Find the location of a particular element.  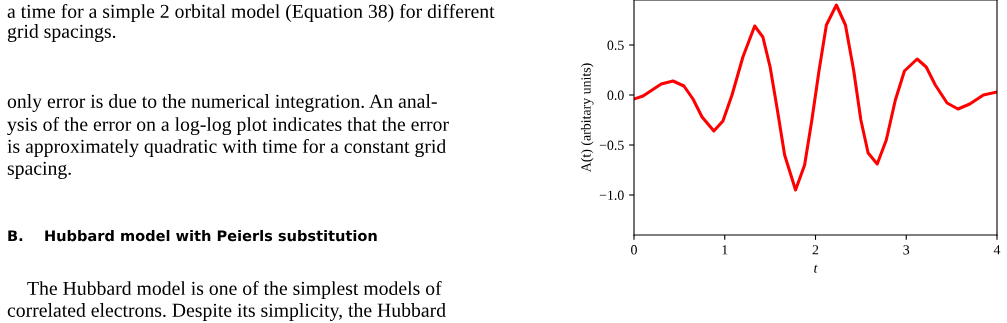

y-tick-label: 0.0 is located at coordinates (615, 95).